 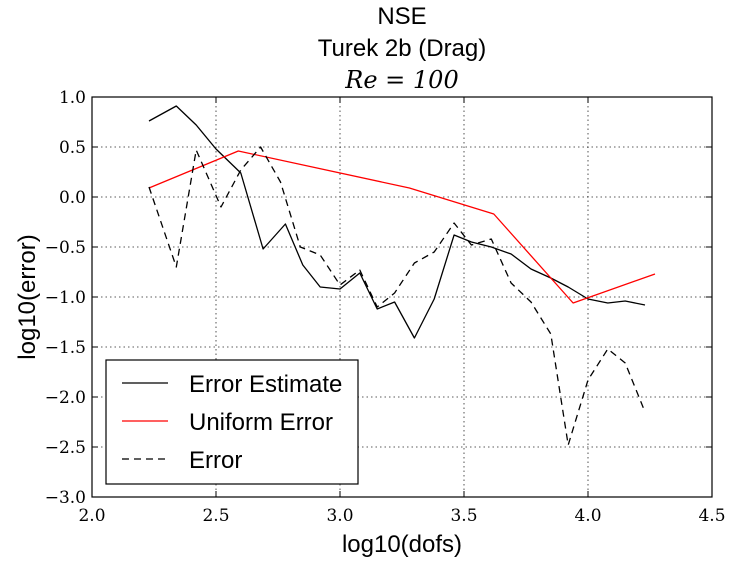 I want to click on y-tick-label: −1.5, so click(x=65, y=348).